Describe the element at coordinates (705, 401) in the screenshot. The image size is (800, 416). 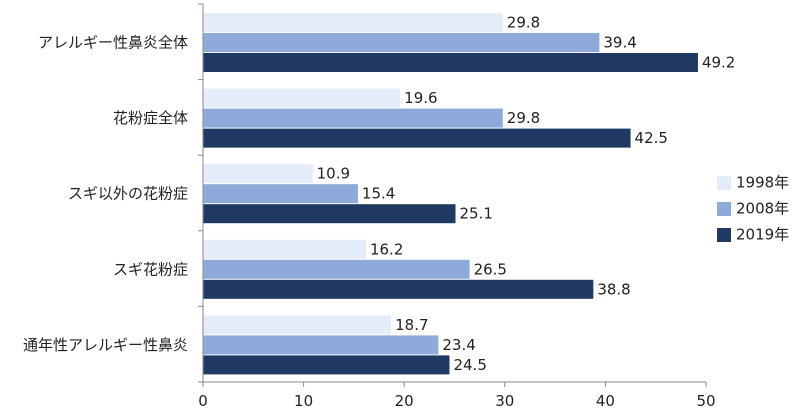
I see `x-tick-label: 50` at that location.